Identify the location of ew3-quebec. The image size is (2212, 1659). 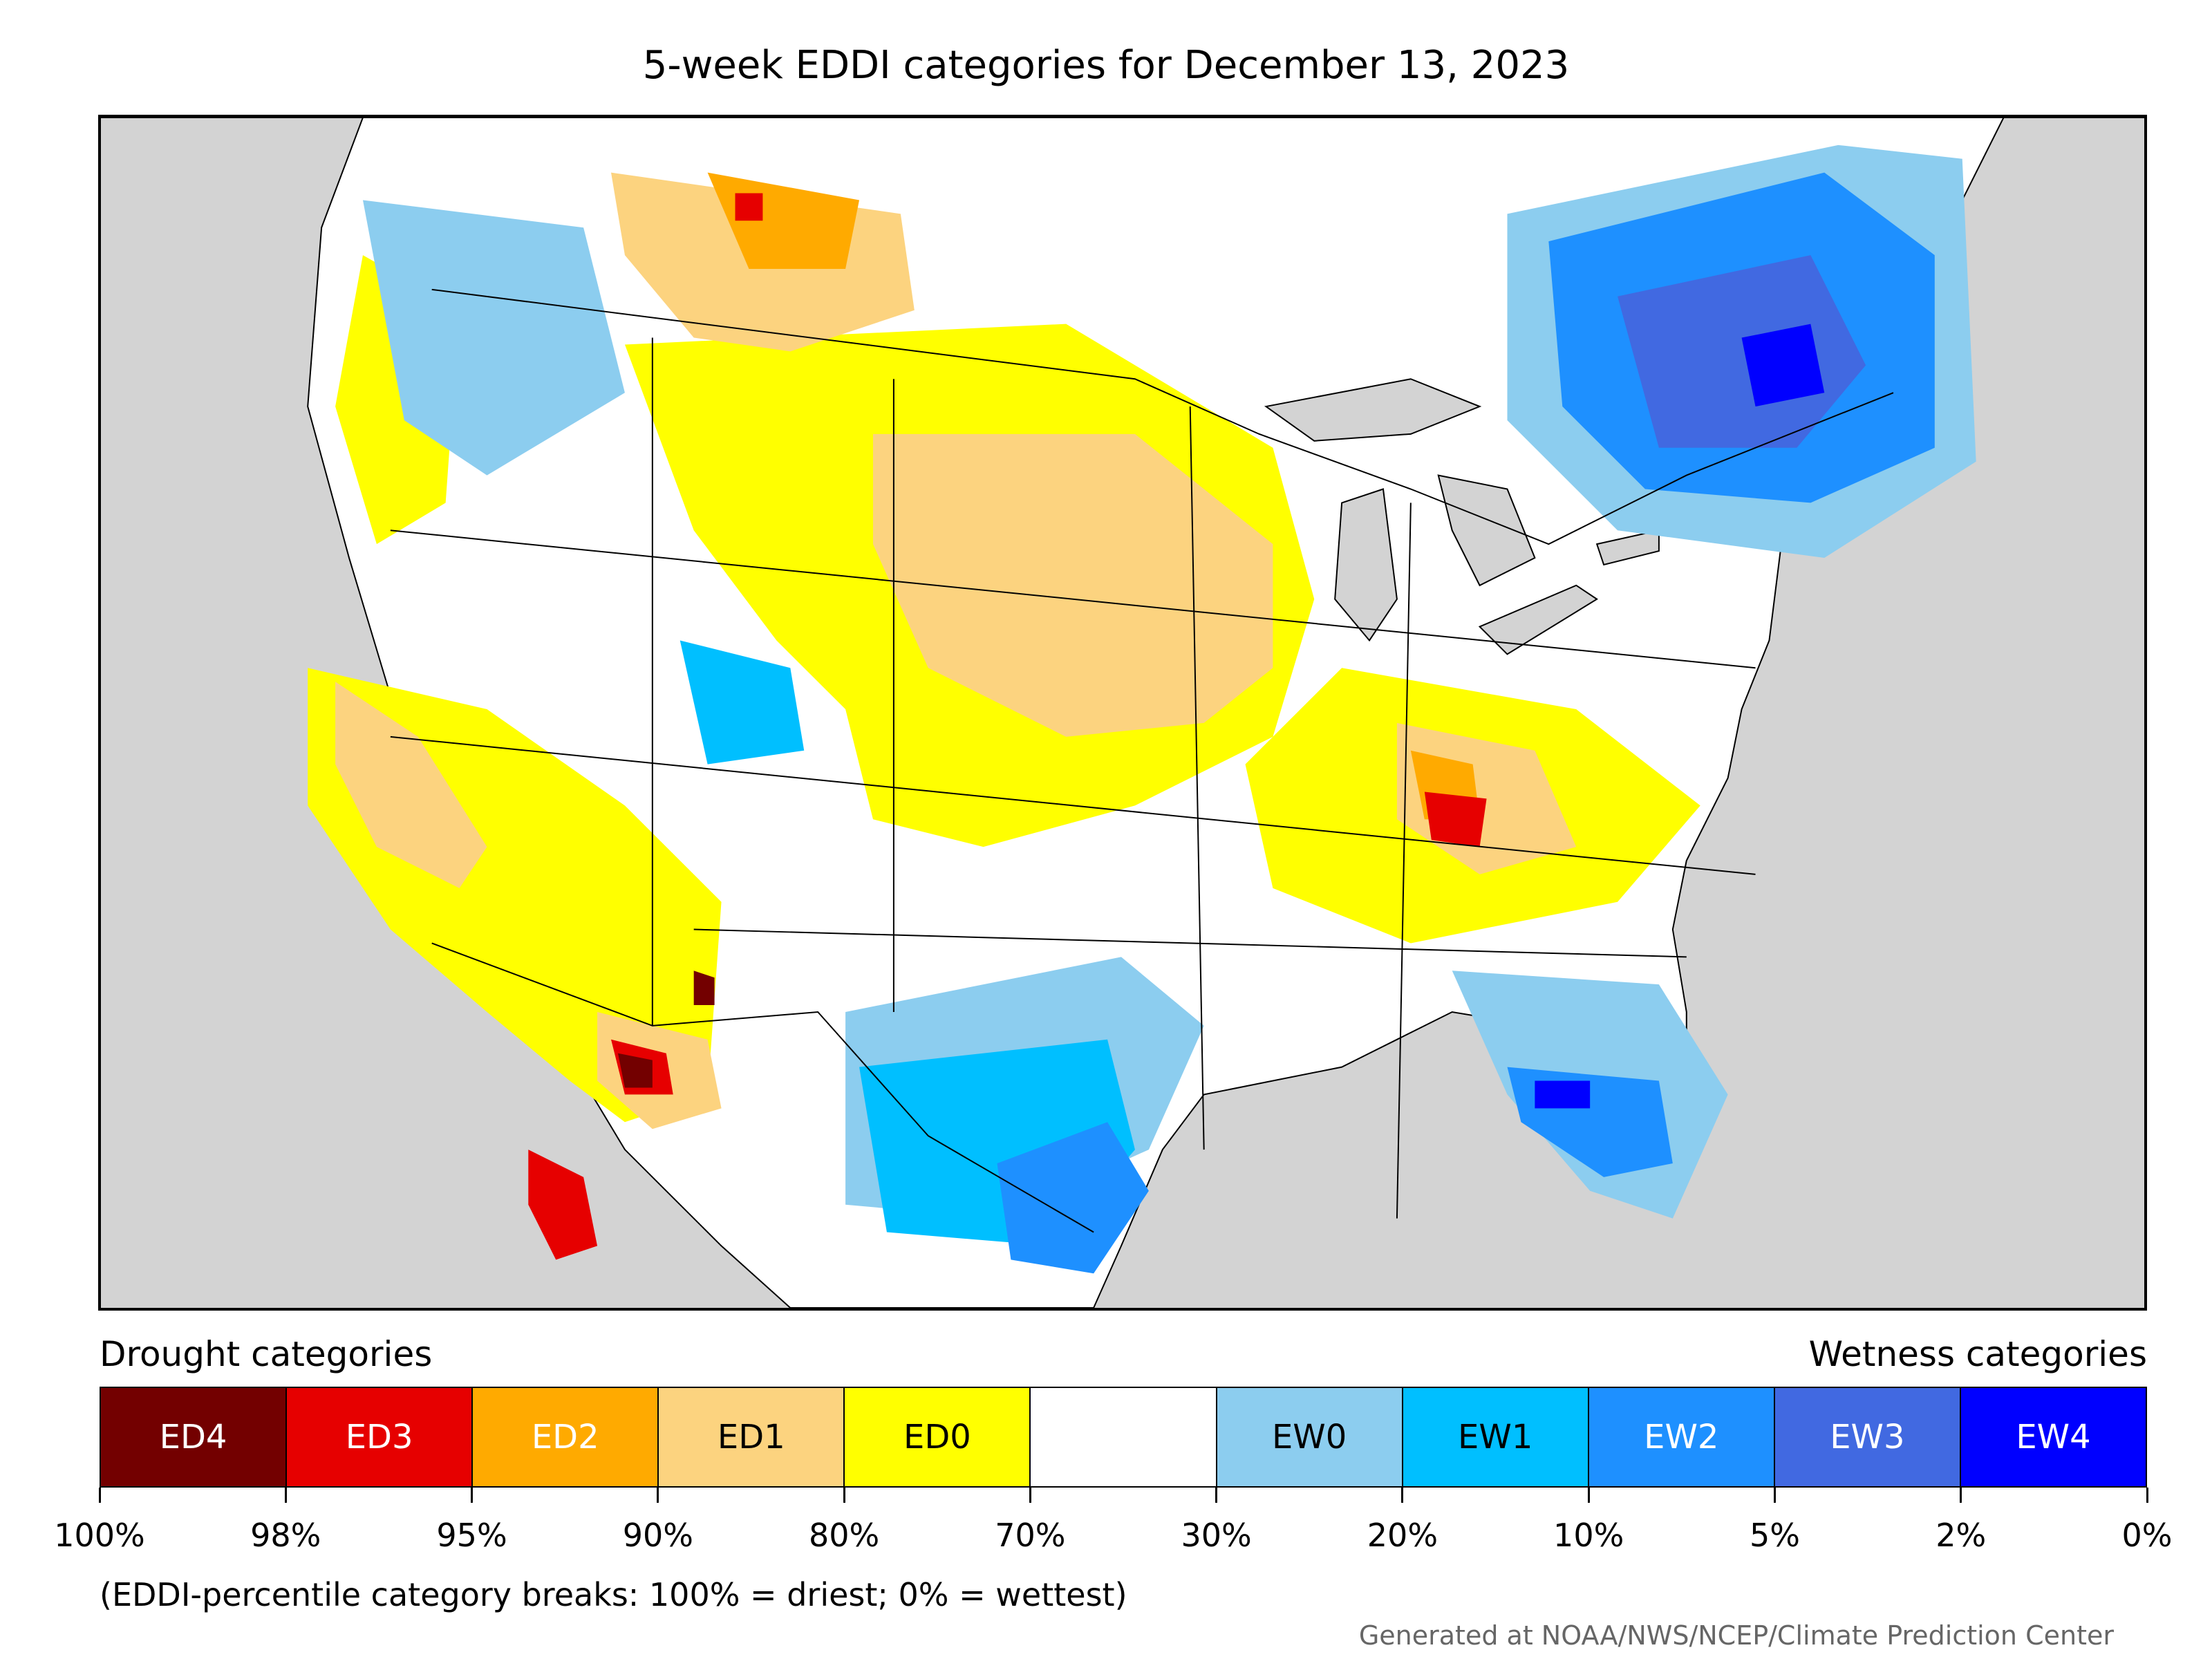
(1742, 351).